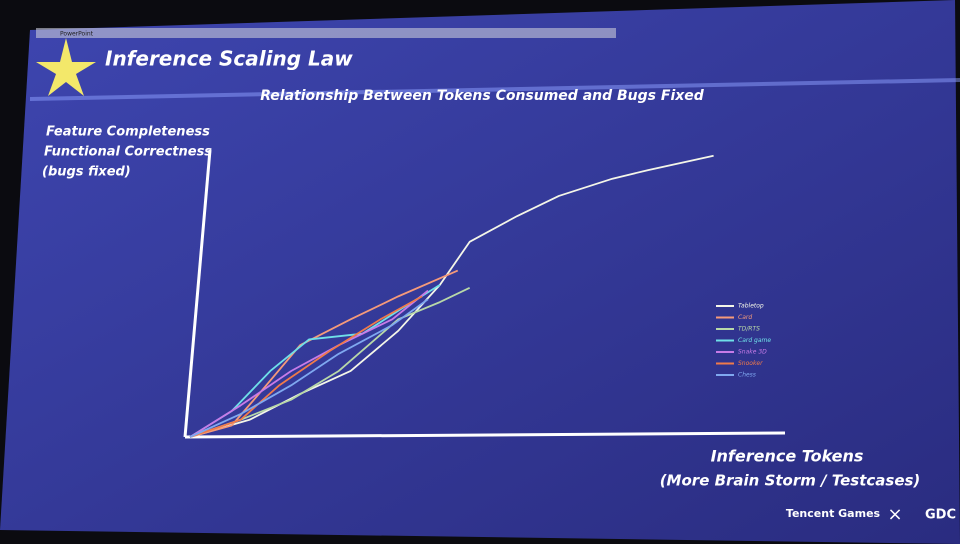 The image size is (960, 544). Describe the element at coordinates (749, 329) in the screenshot. I see `legend-label: TD/RTS` at that location.